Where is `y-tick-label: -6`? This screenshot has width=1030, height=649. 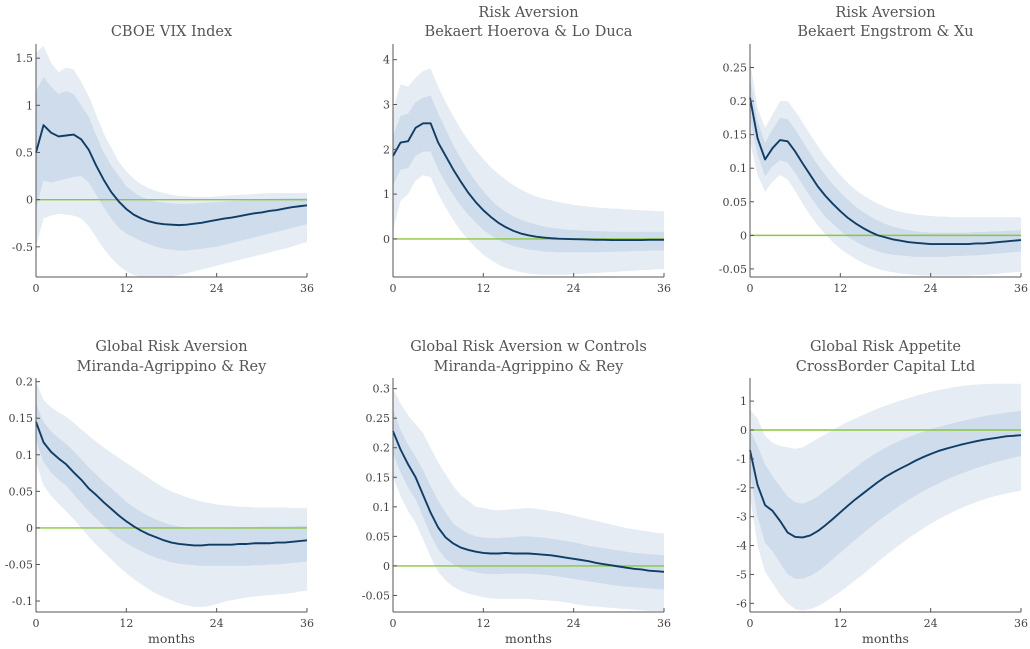
y-tick-label: -6 is located at coordinates (741, 603).